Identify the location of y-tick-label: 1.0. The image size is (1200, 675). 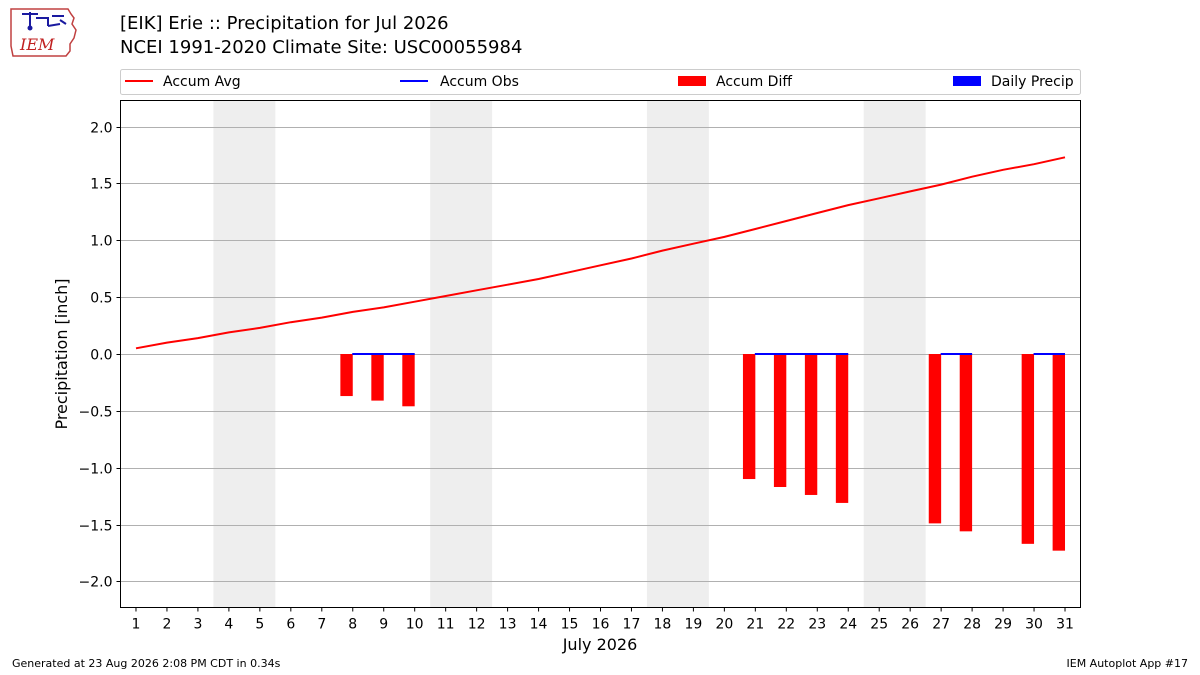
(101, 242).